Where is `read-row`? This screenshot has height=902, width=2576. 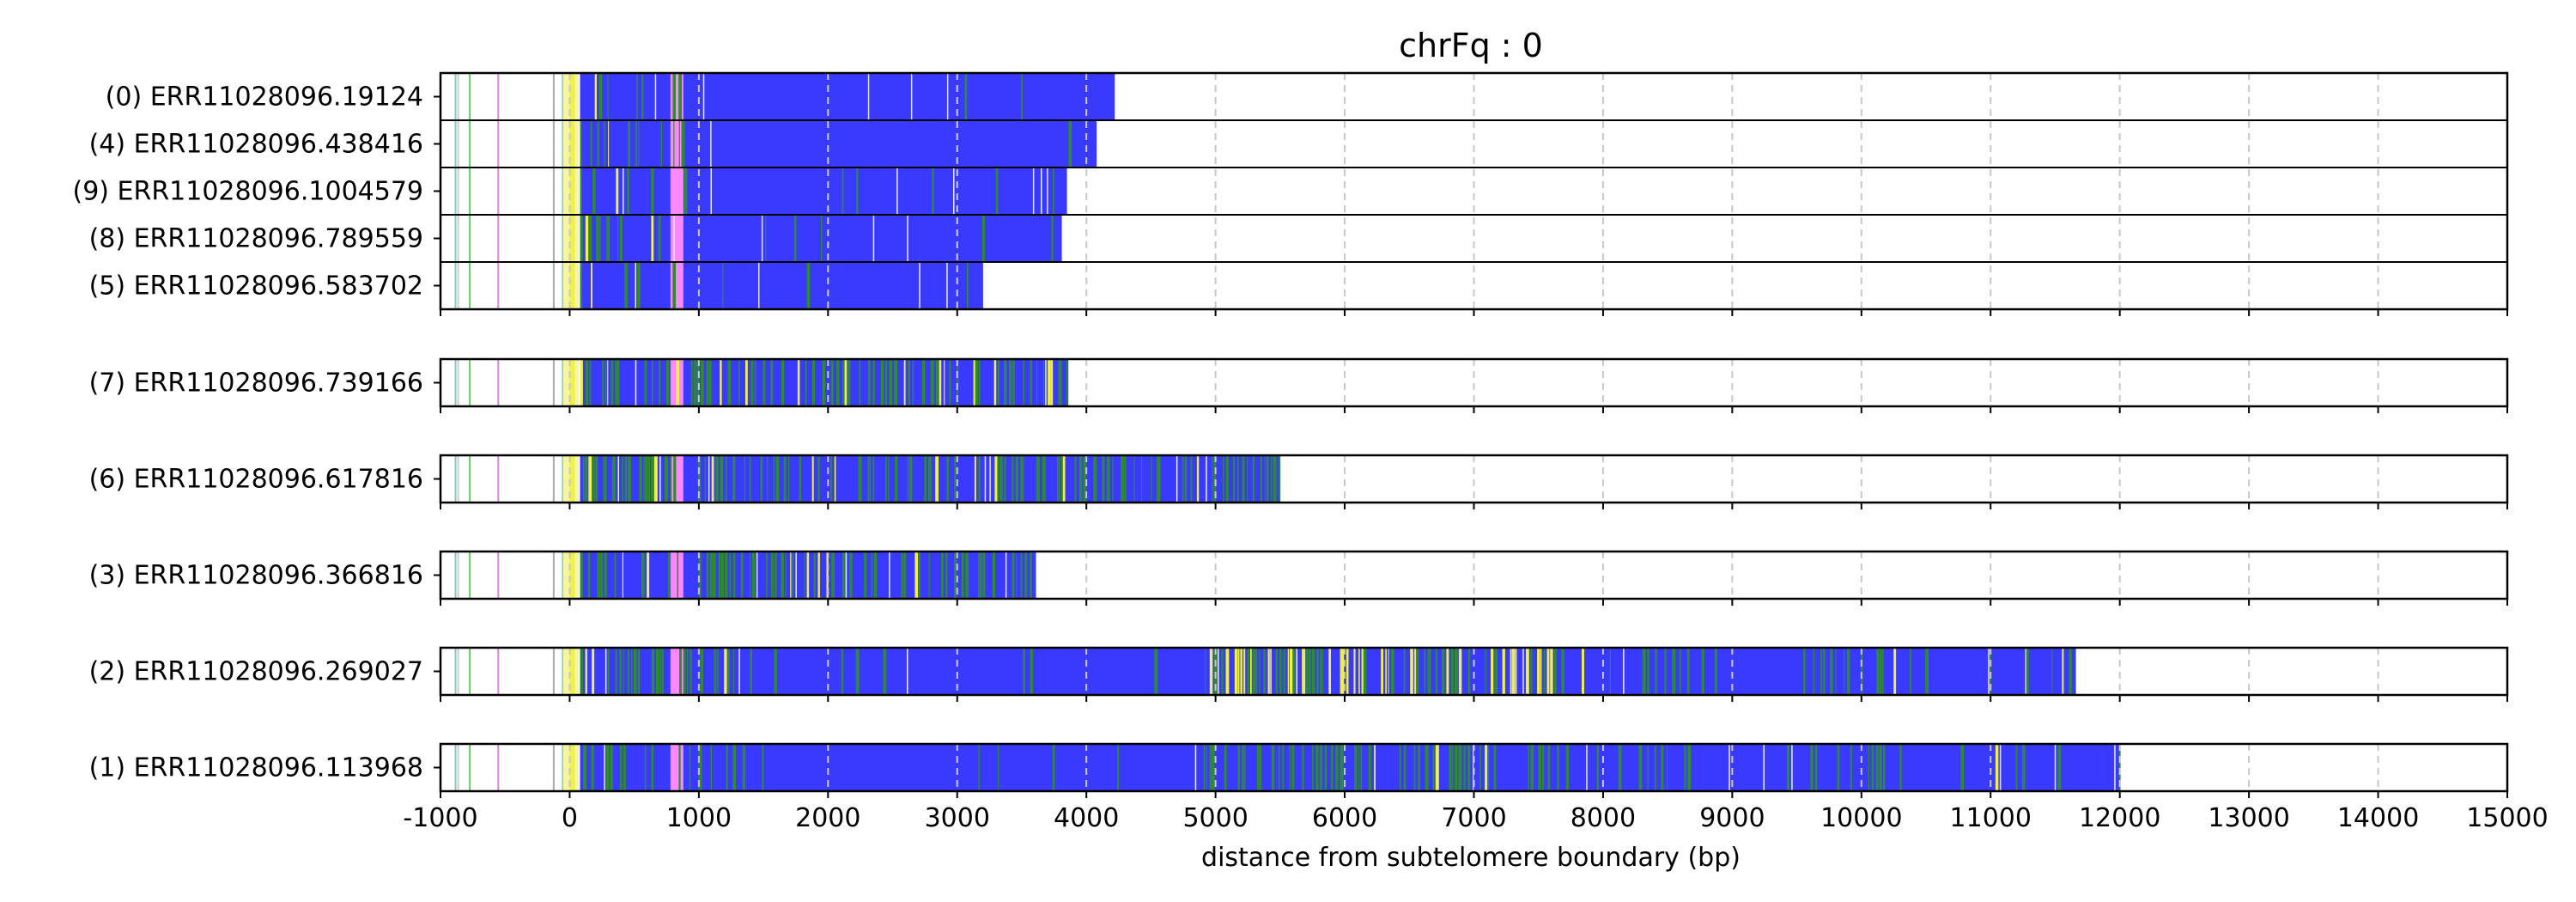 read-row is located at coordinates (760, 191).